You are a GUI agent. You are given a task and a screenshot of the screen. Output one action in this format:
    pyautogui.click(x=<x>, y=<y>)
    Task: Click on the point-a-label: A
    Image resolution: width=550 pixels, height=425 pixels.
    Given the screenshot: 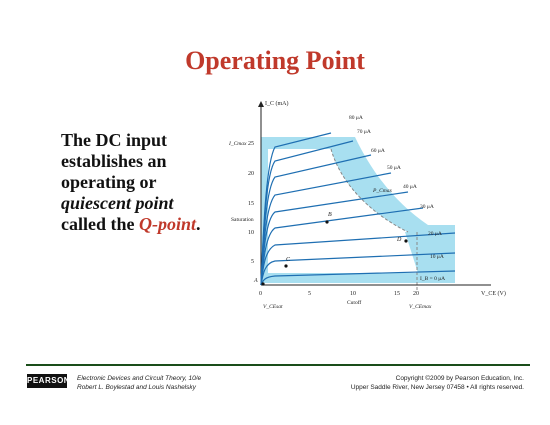 What is the action you would take?
    pyautogui.click(x=255, y=281)
    